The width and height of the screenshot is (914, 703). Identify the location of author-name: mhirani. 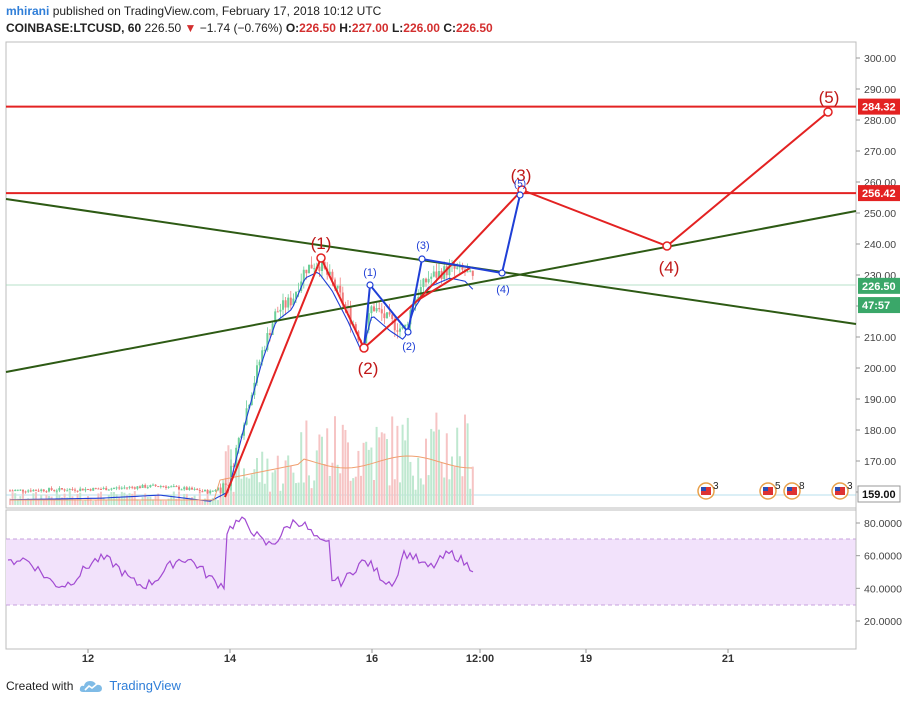
(28, 11).